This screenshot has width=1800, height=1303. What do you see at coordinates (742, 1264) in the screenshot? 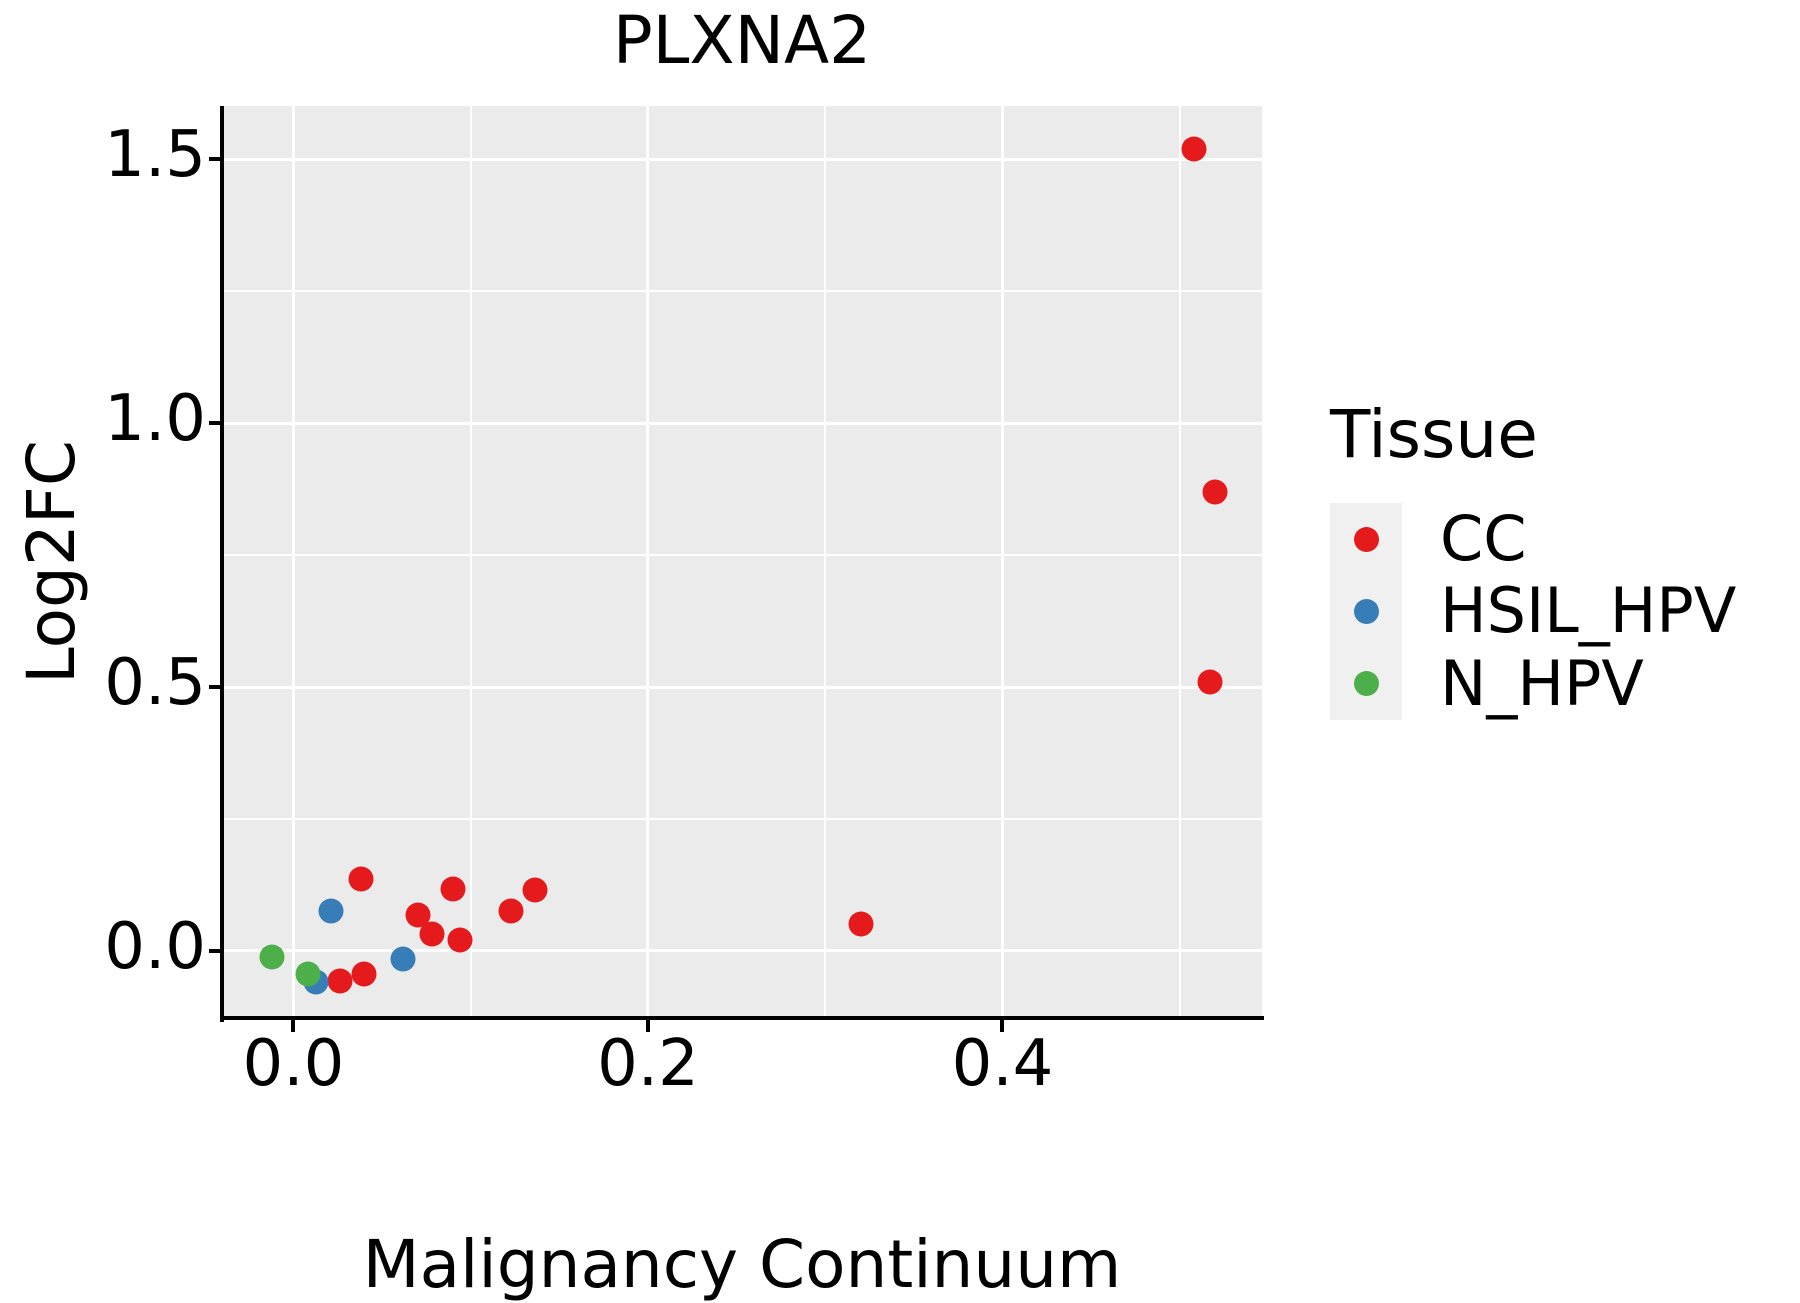
I see `x-axis-title: Malignancy Continuum` at bounding box center [742, 1264].